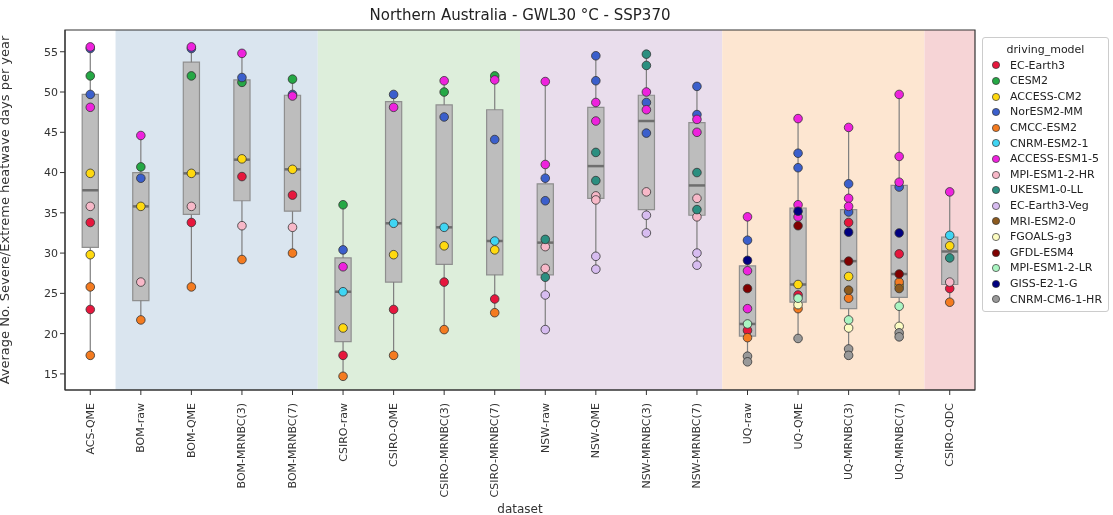 This screenshot has height=515, width=1113. Describe the element at coordinates (697, 446) in the screenshot. I see `x-tick-label: NSW-MRNBC(7)` at that location.